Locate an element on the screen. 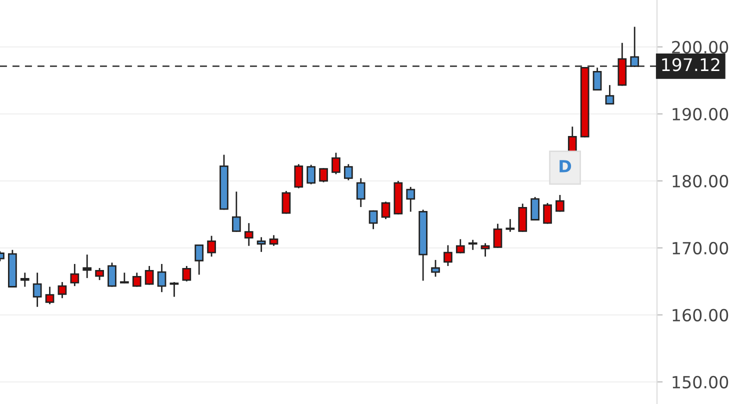 This screenshot has height=404, width=755. y-tick-label: 170.00 is located at coordinates (700, 248).